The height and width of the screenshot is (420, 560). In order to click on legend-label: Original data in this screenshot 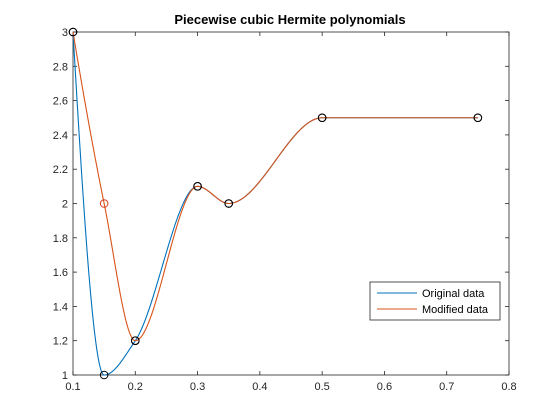, I will do `click(453, 294)`.